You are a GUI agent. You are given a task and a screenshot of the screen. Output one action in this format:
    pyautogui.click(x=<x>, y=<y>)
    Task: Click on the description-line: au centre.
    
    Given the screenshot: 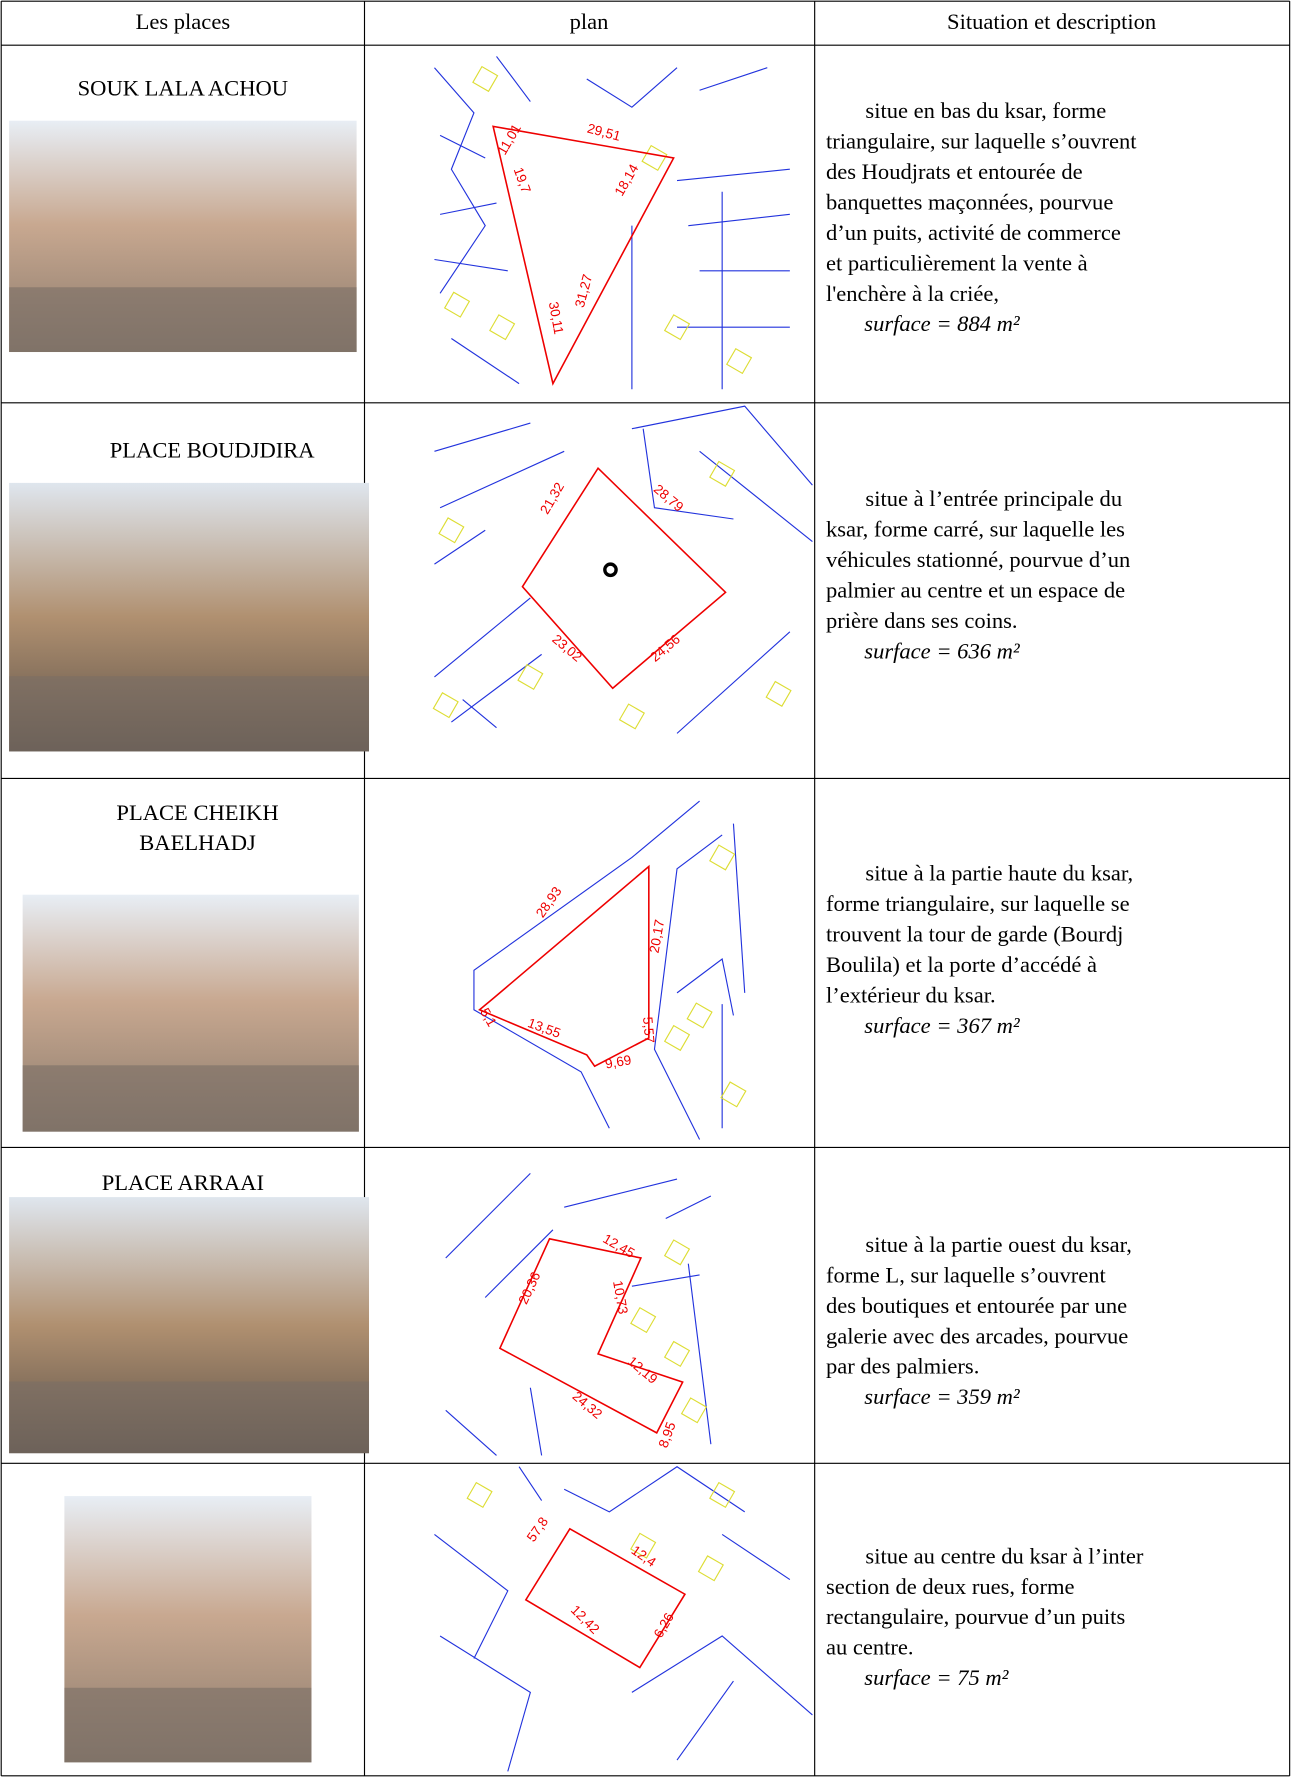 What is the action you would take?
    pyautogui.click(x=870, y=1647)
    